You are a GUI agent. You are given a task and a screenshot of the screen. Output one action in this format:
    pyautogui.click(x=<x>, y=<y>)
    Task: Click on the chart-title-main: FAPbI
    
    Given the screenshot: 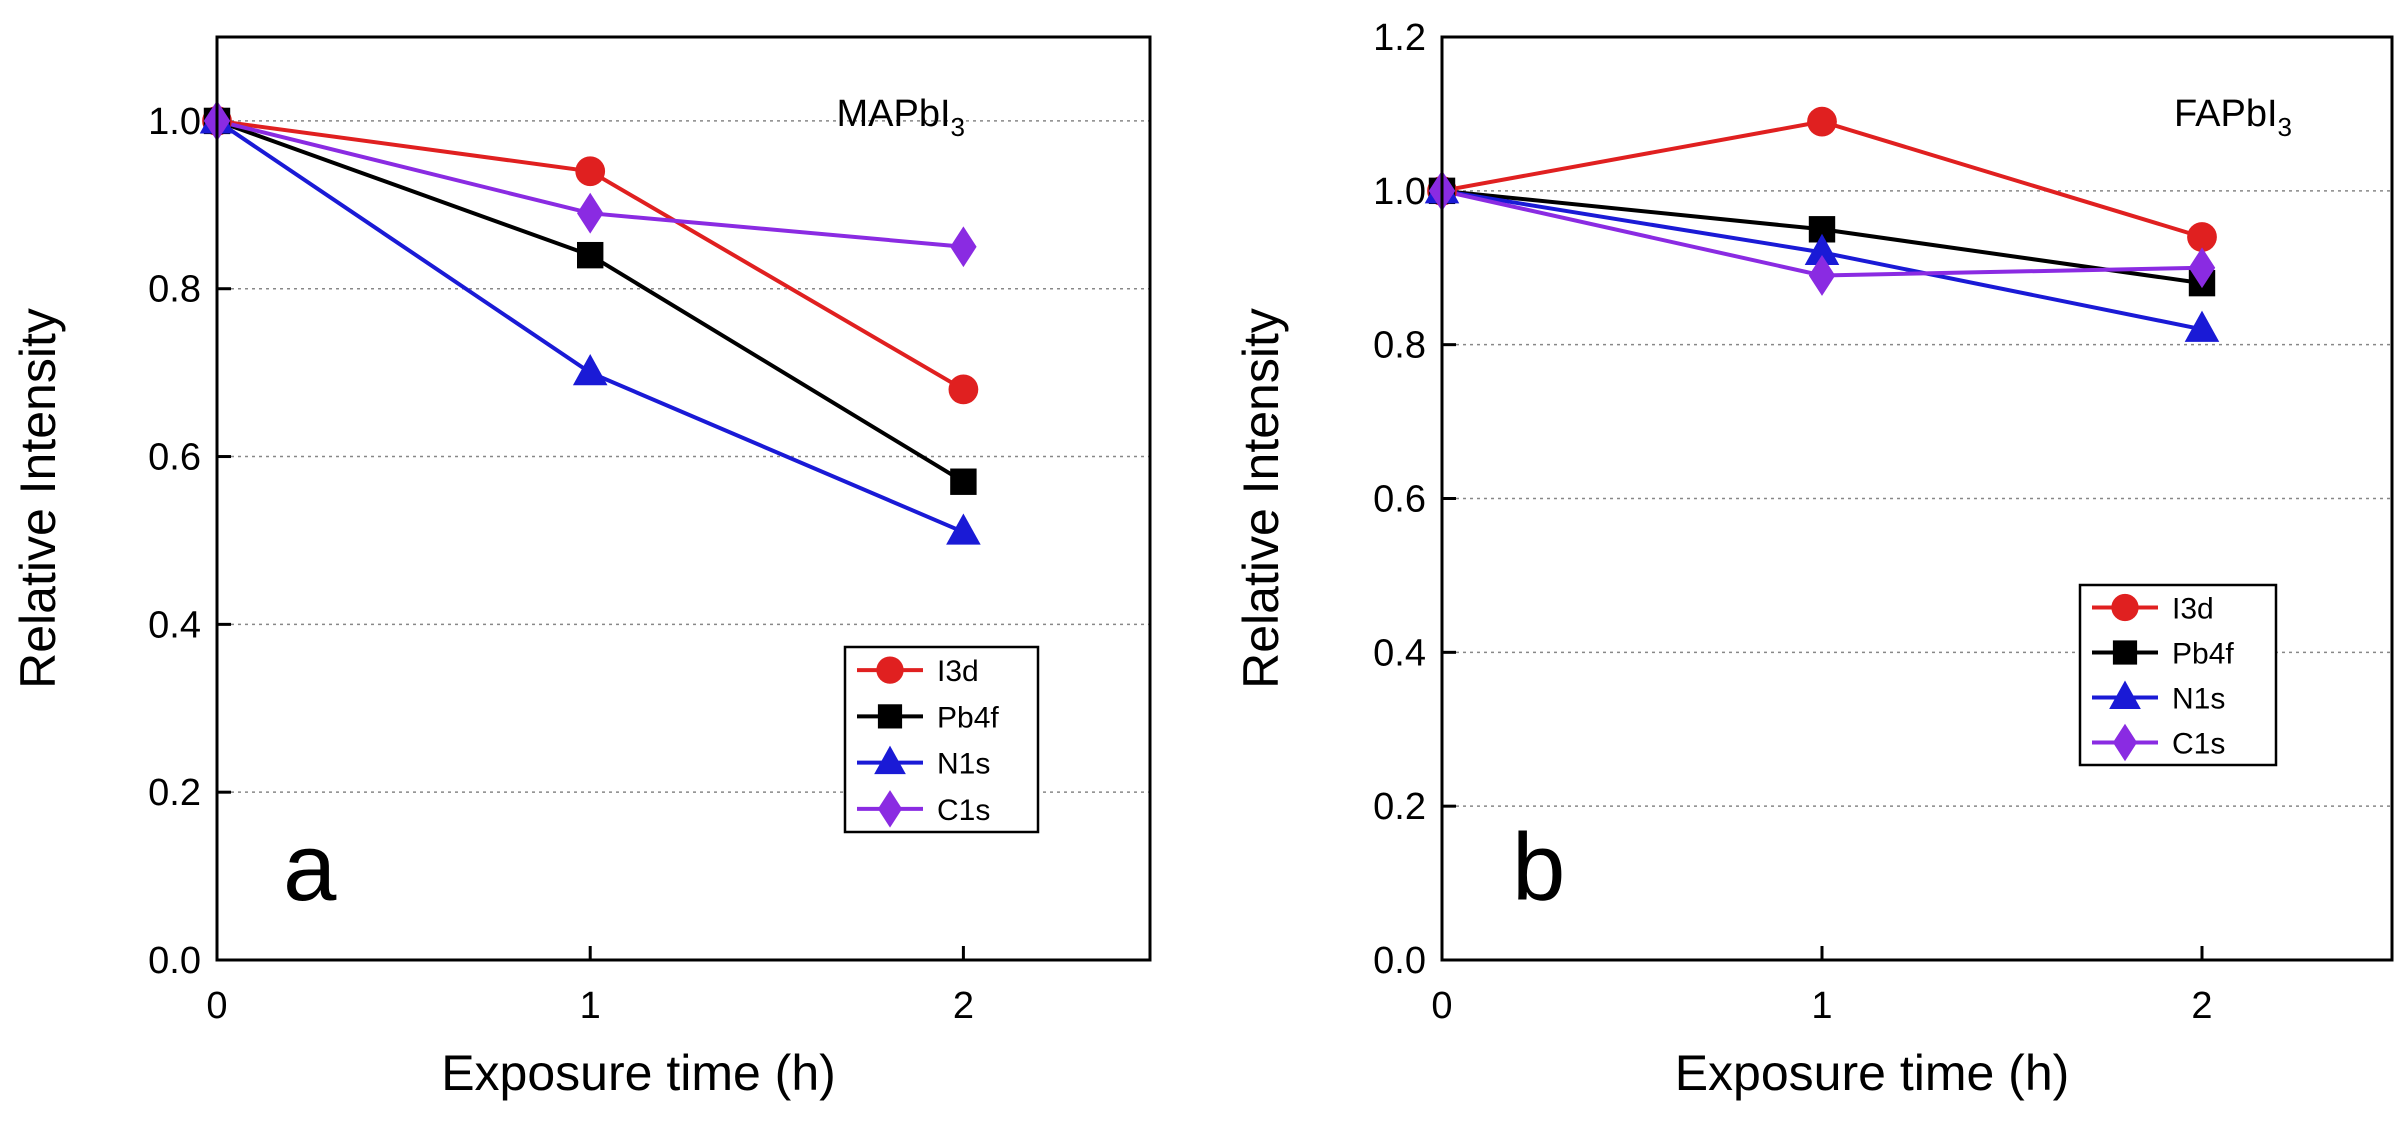 What is the action you would take?
    pyautogui.click(x=2226, y=114)
    